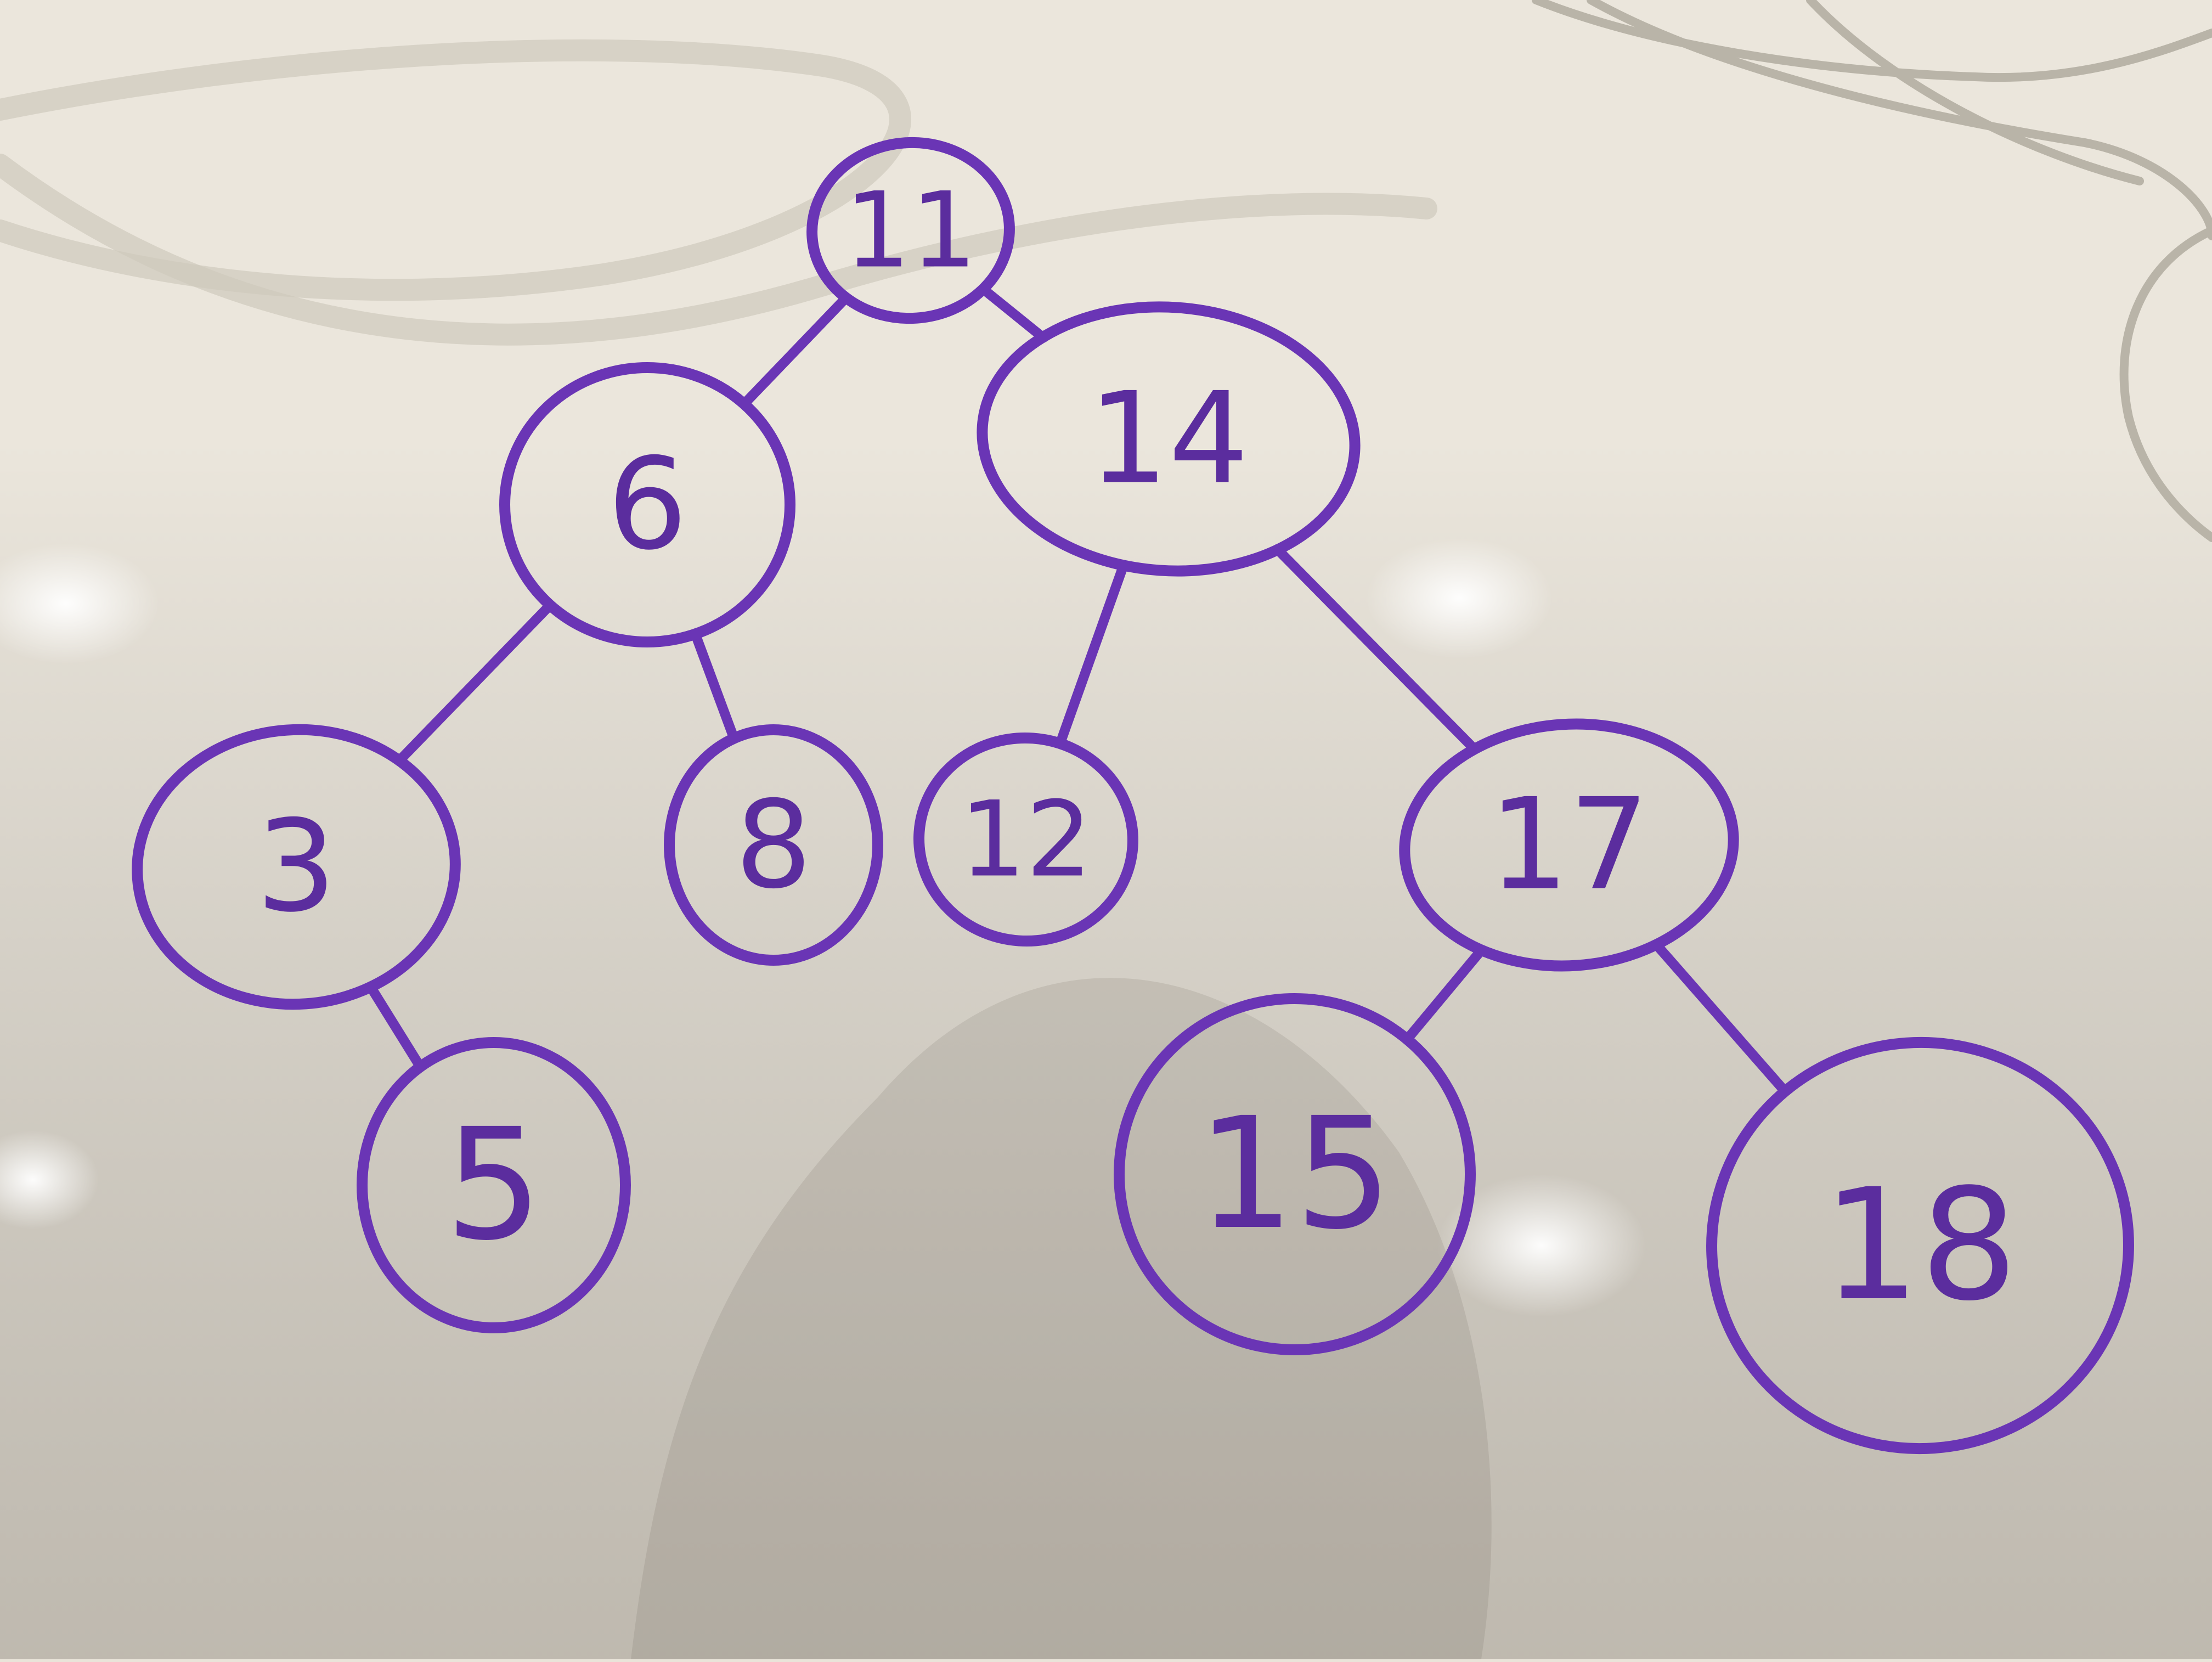 The height and width of the screenshot is (1662, 2212). Describe the element at coordinates (1091, 655) in the screenshot. I see `edge-n14-n12` at that location.